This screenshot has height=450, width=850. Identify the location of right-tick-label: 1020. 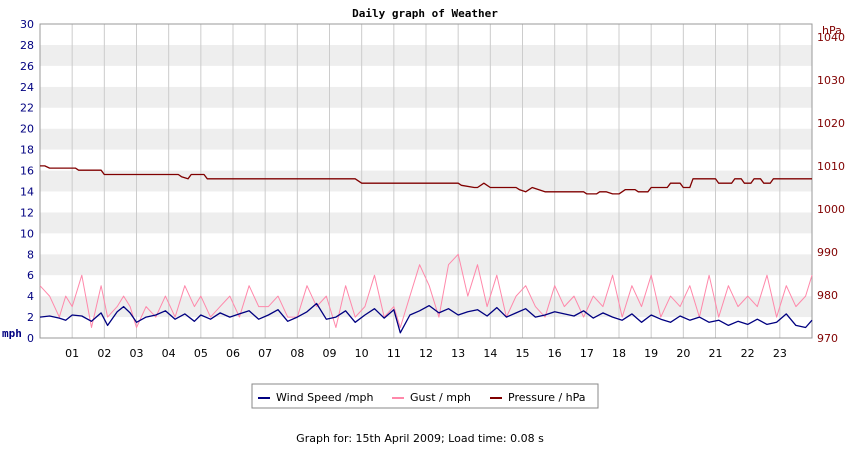
(831, 123).